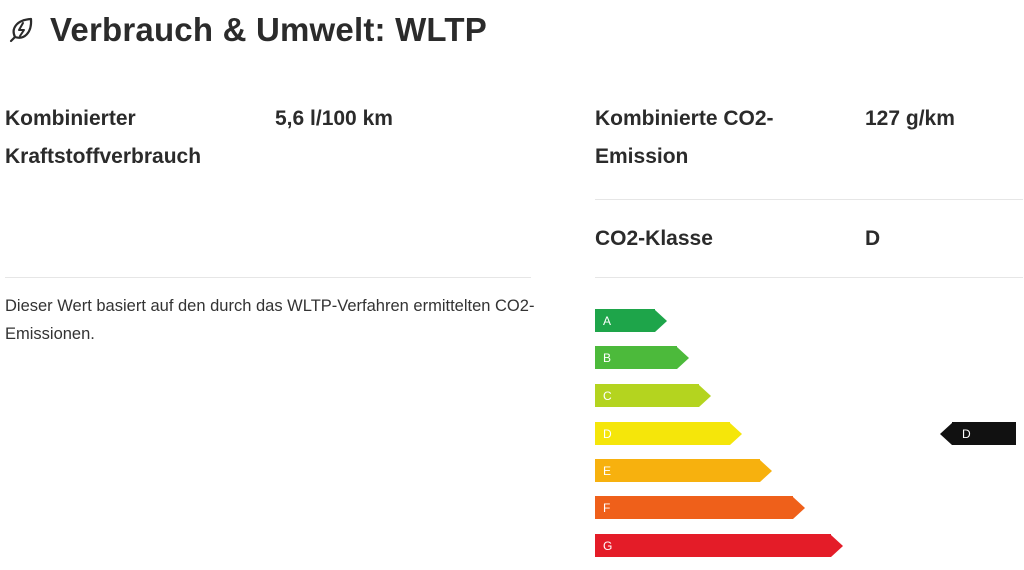 Image resolution: width=1024 pixels, height=570 pixels. I want to click on section-header: Verbrauch & Umwelt: WLTP, so click(246, 30).